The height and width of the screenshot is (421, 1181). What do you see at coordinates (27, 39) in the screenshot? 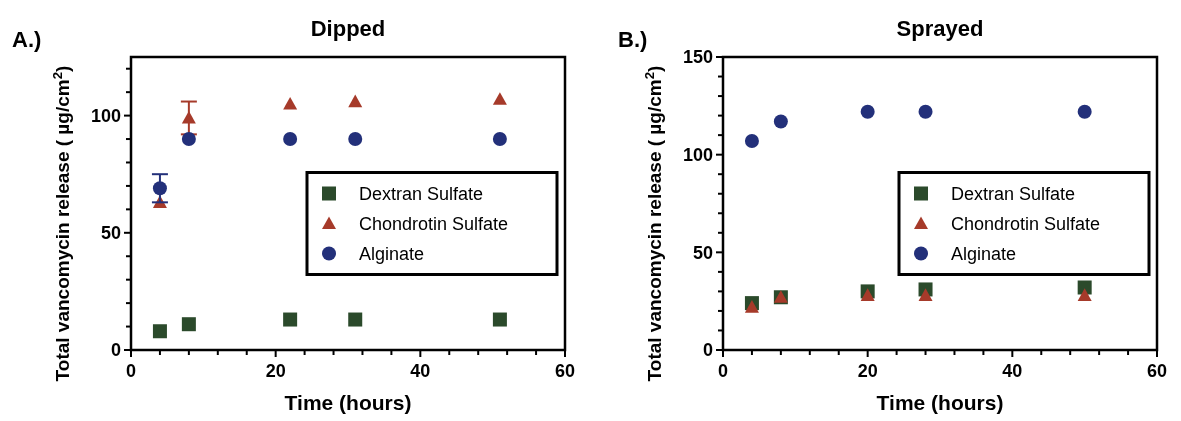
I see `text: A.)` at bounding box center [27, 39].